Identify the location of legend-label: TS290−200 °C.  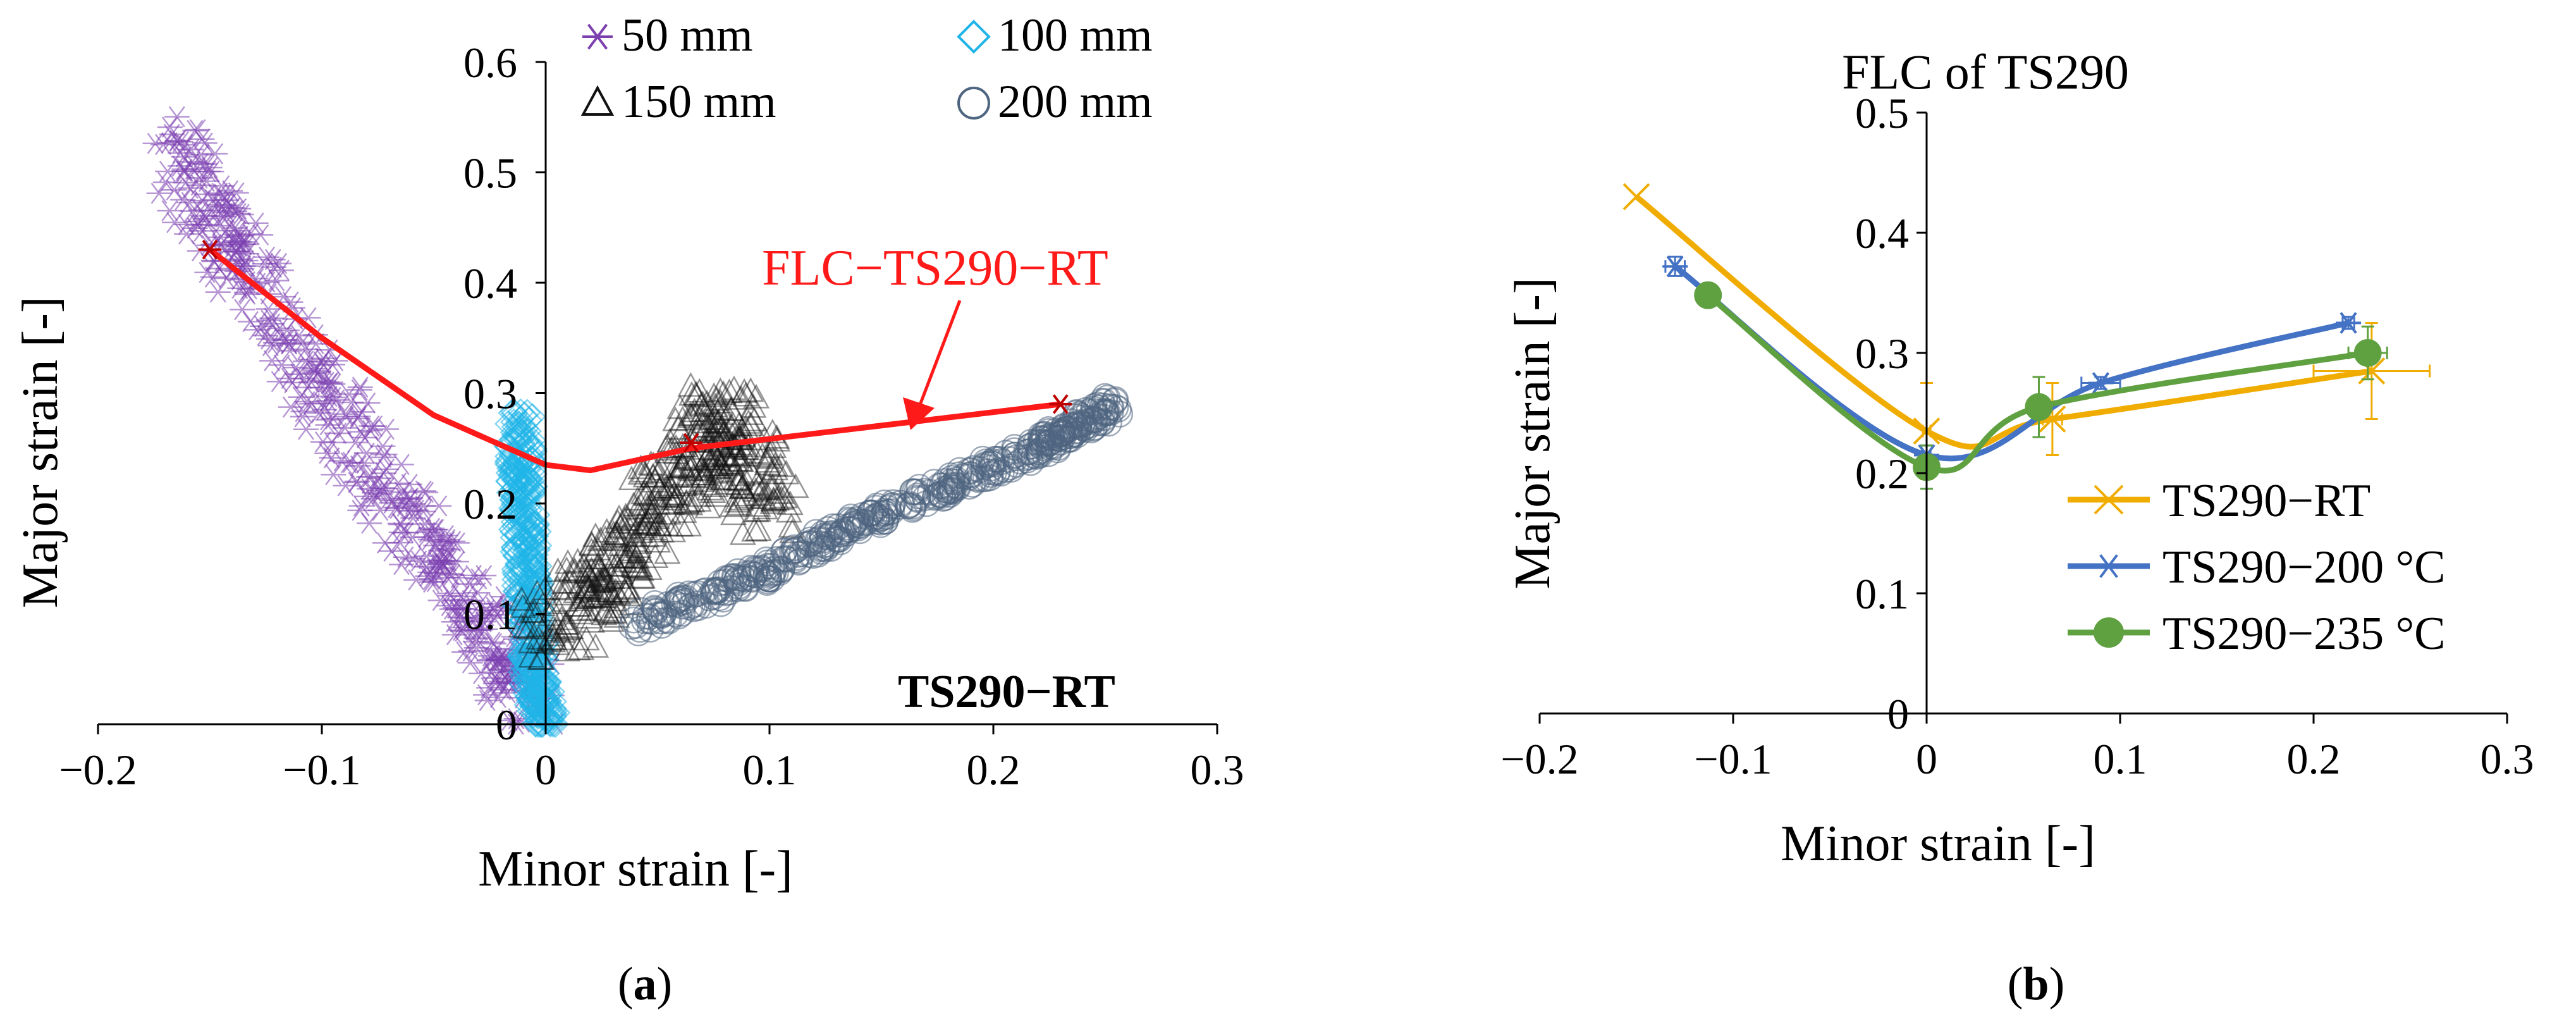
(2304, 567).